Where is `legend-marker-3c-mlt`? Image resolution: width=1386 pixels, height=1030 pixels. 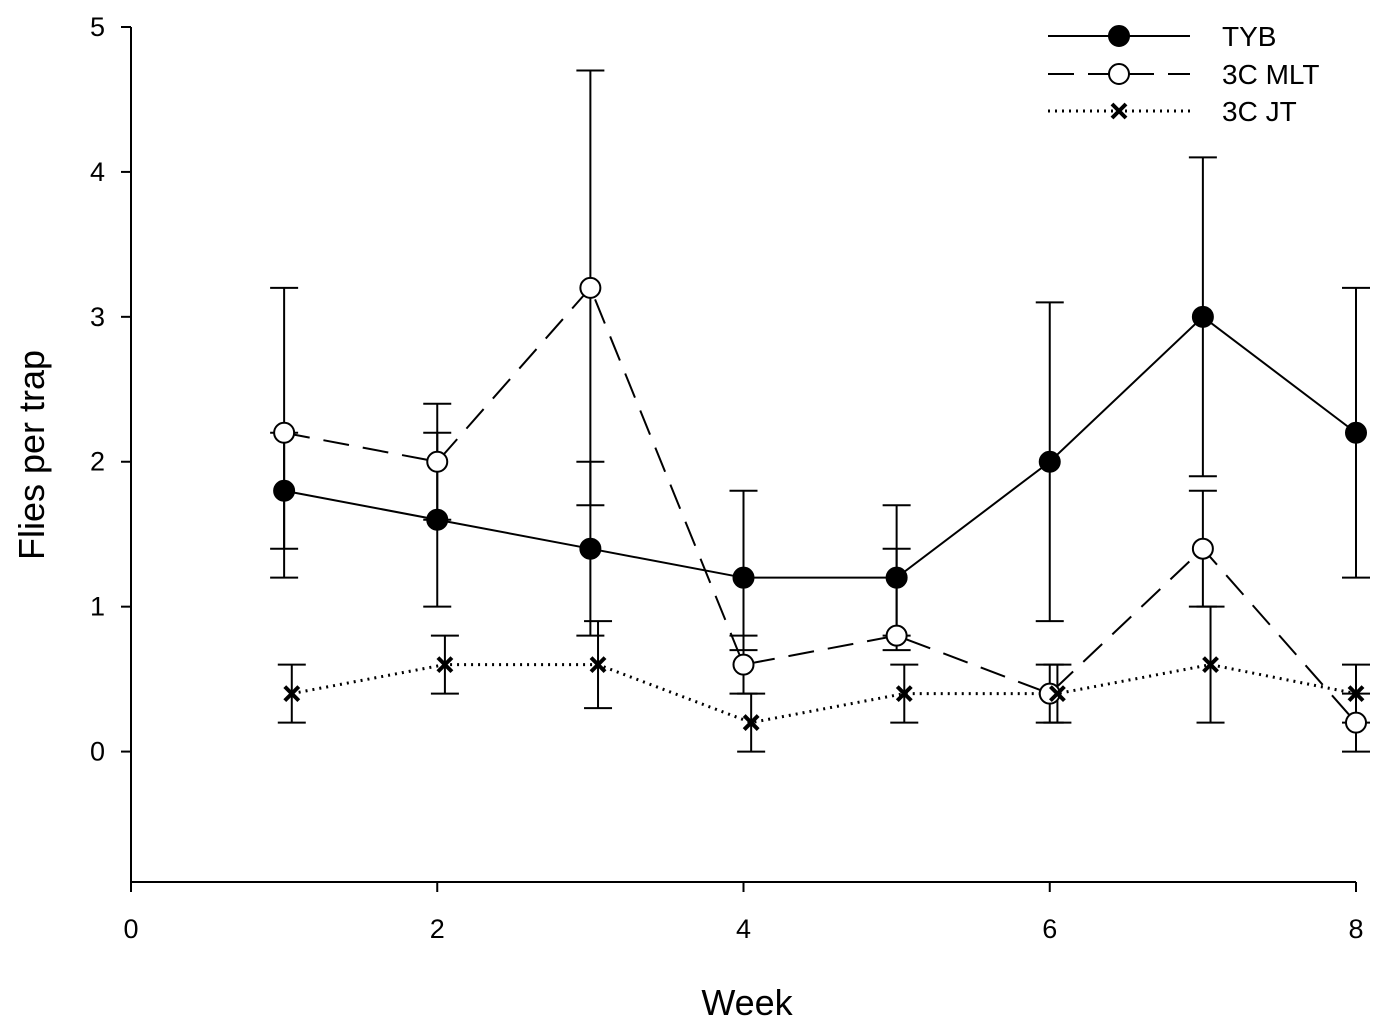
legend-marker-3c-mlt is located at coordinates (1119, 74).